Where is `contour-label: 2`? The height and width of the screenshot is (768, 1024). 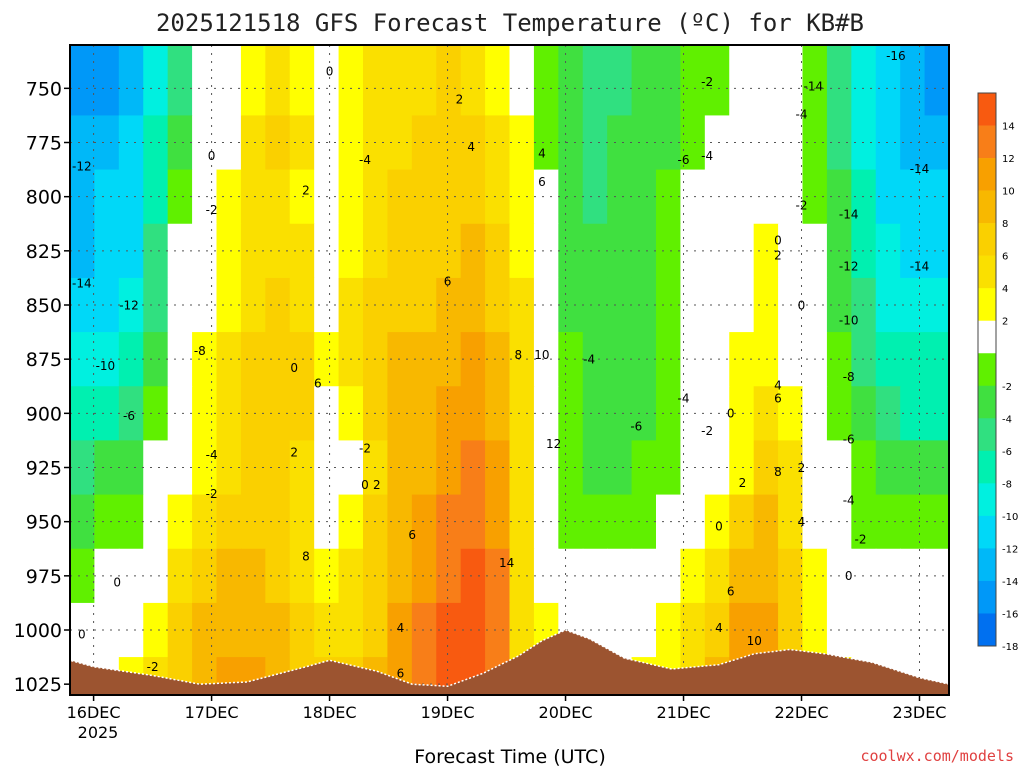
contour-label: 2 is located at coordinates (306, 191).